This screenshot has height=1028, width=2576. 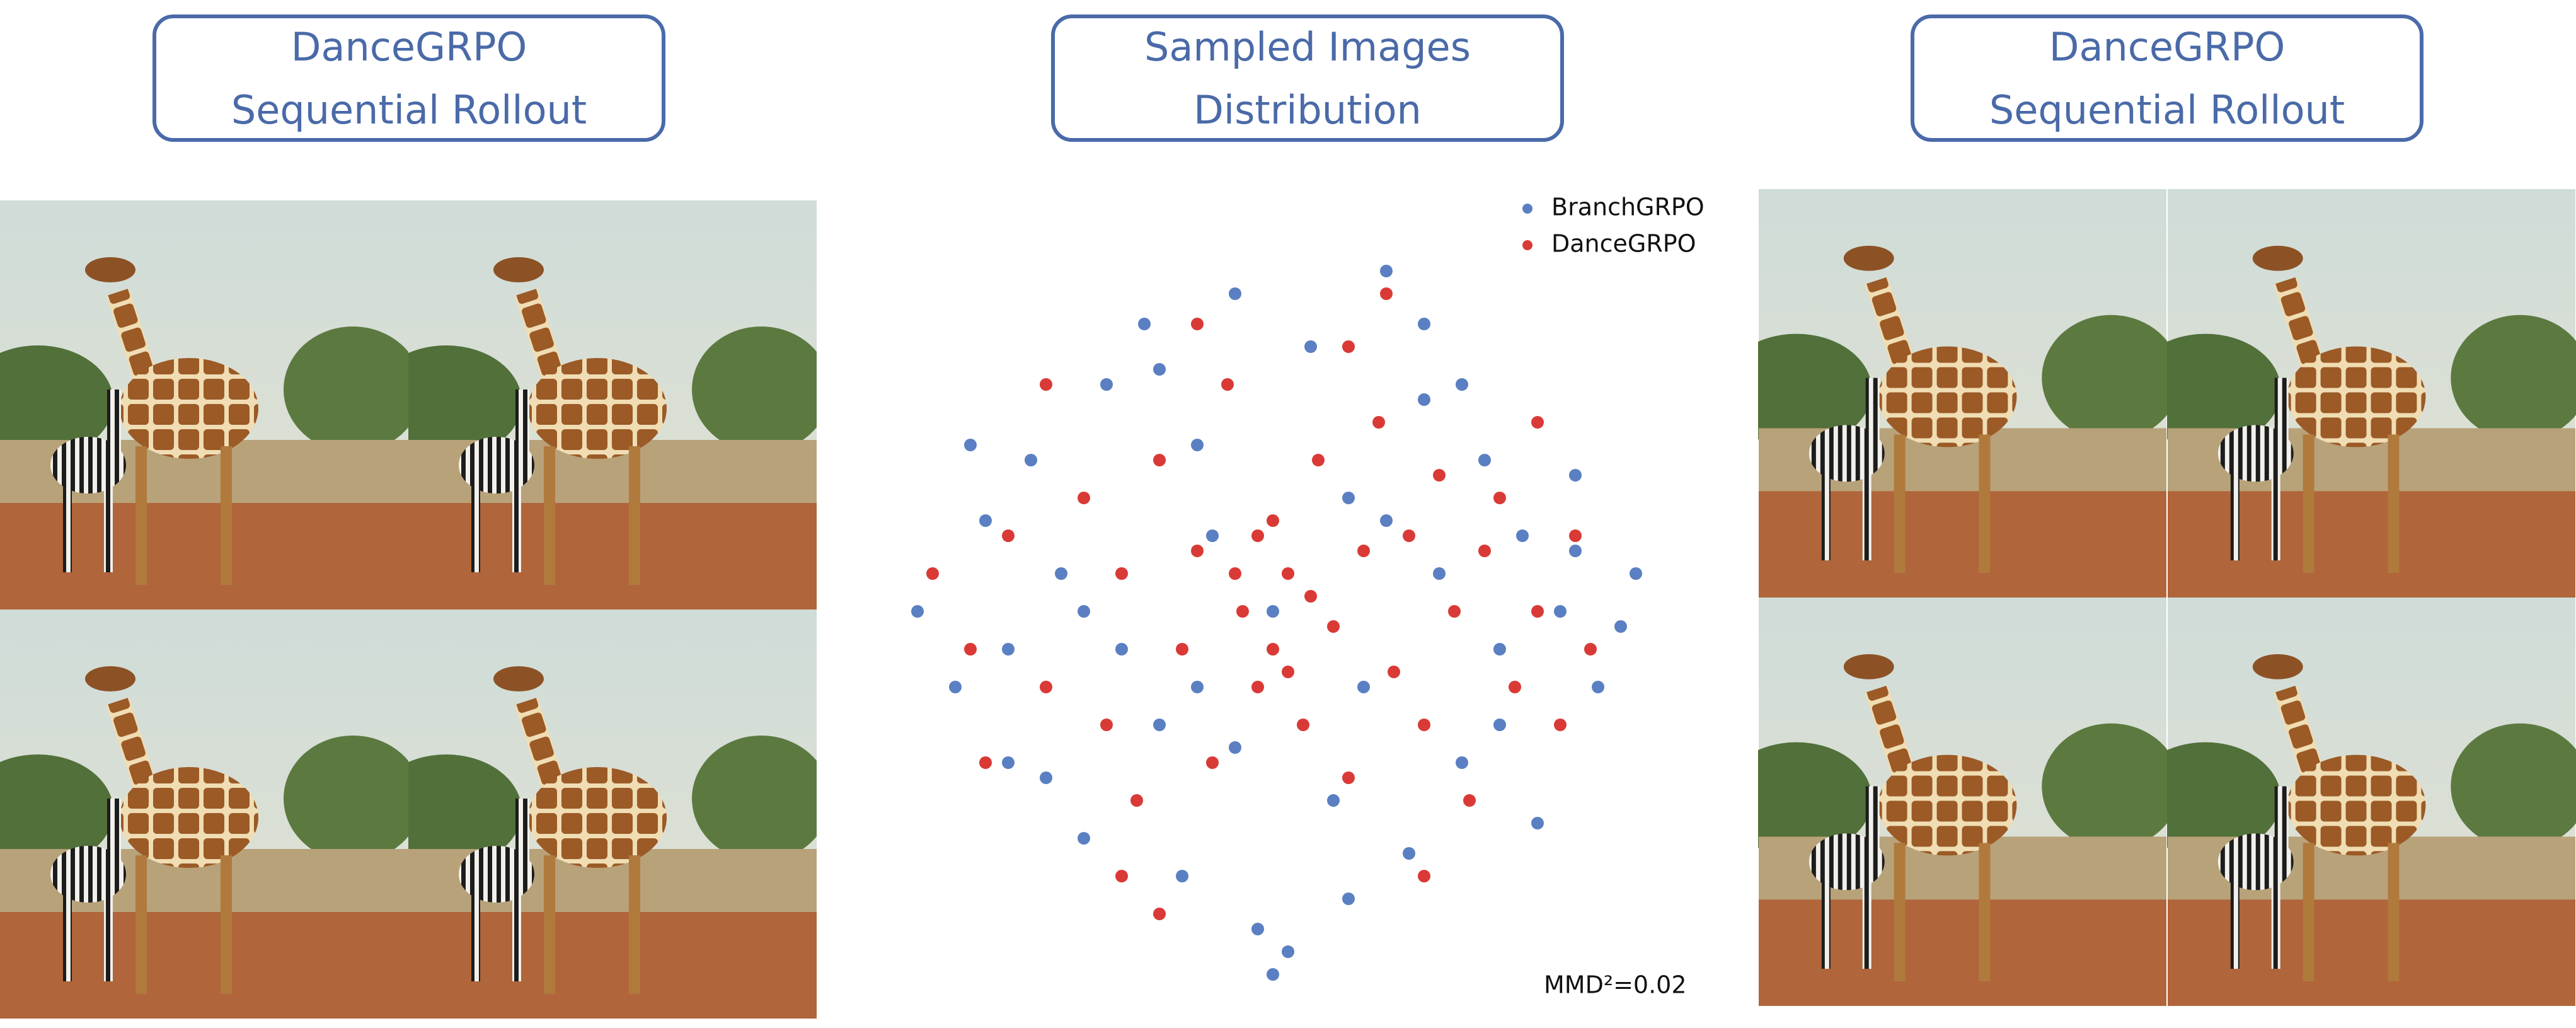 What do you see at coordinates (1623, 244) in the screenshot?
I see `legend-label: DanceGRPO` at bounding box center [1623, 244].